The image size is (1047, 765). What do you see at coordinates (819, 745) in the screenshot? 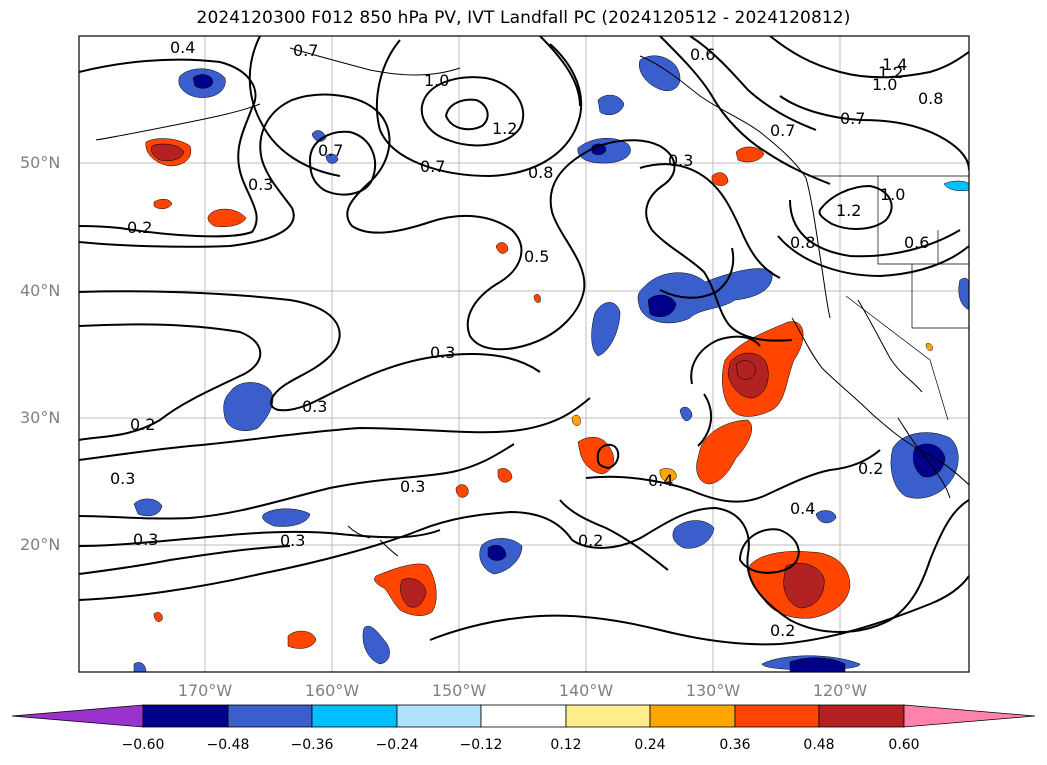
I see `colorbar-tick-label: 0.48` at bounding box center [819, 745].